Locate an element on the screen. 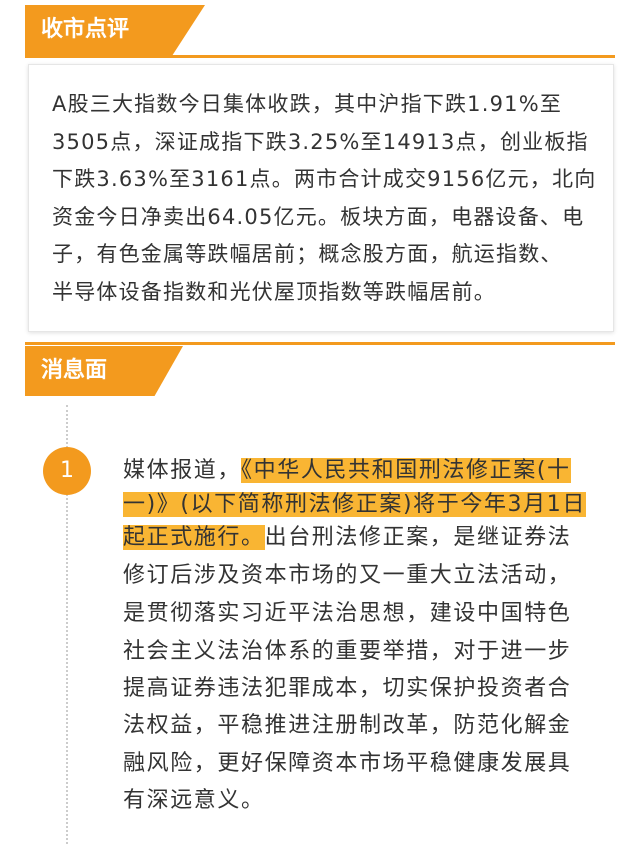 The image size is (640, 844). highlighted-text: 《中华人民共和国刑法修正案(十 is located at coordinates (406, 470).